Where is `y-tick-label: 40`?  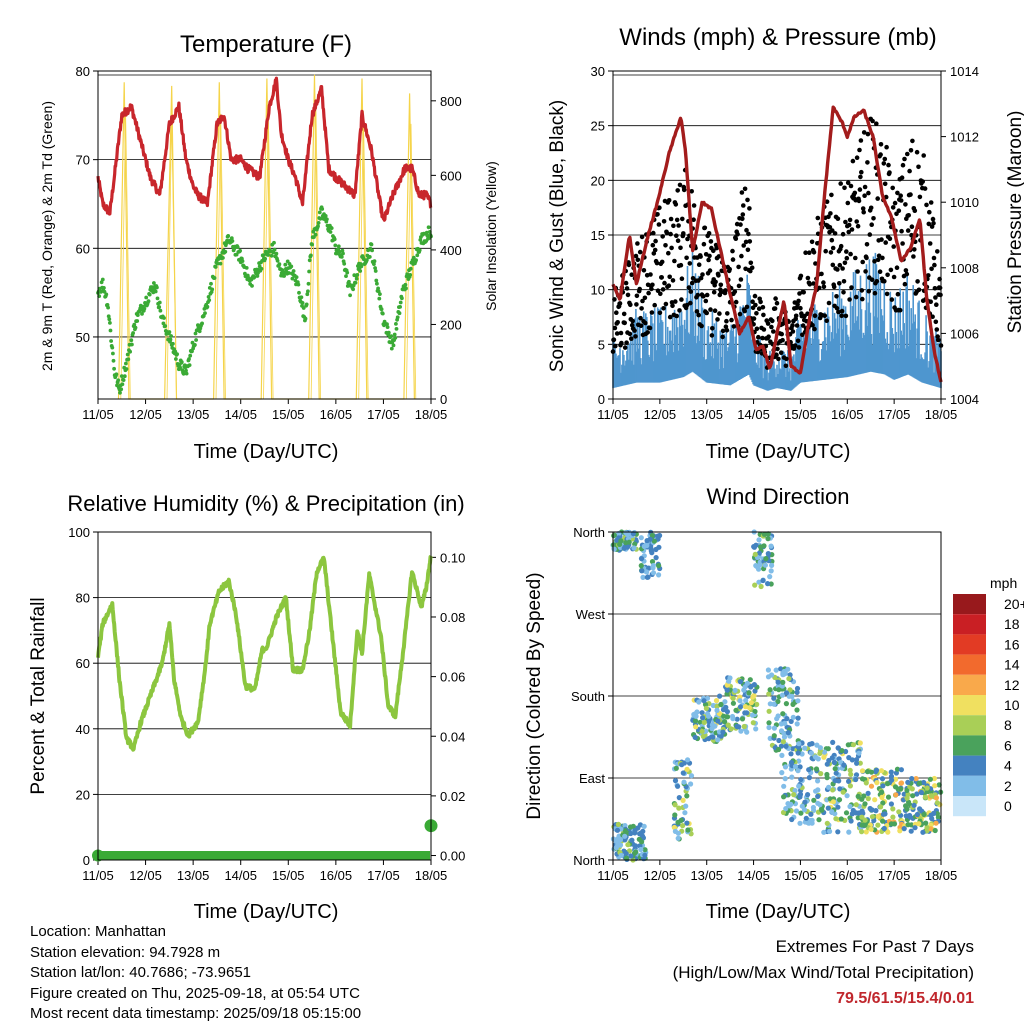 y-tick-label: 40 is located at coordinates (83, 729).